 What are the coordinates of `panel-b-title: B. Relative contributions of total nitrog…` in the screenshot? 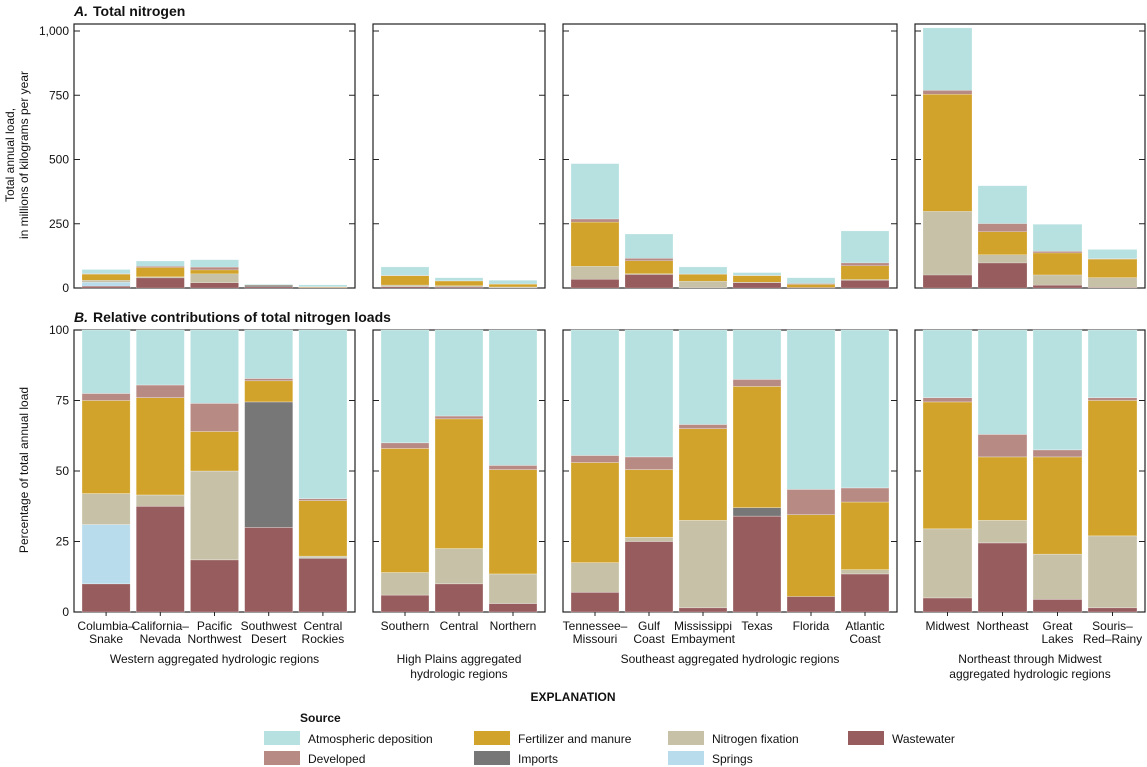 It's located at (232, 317).